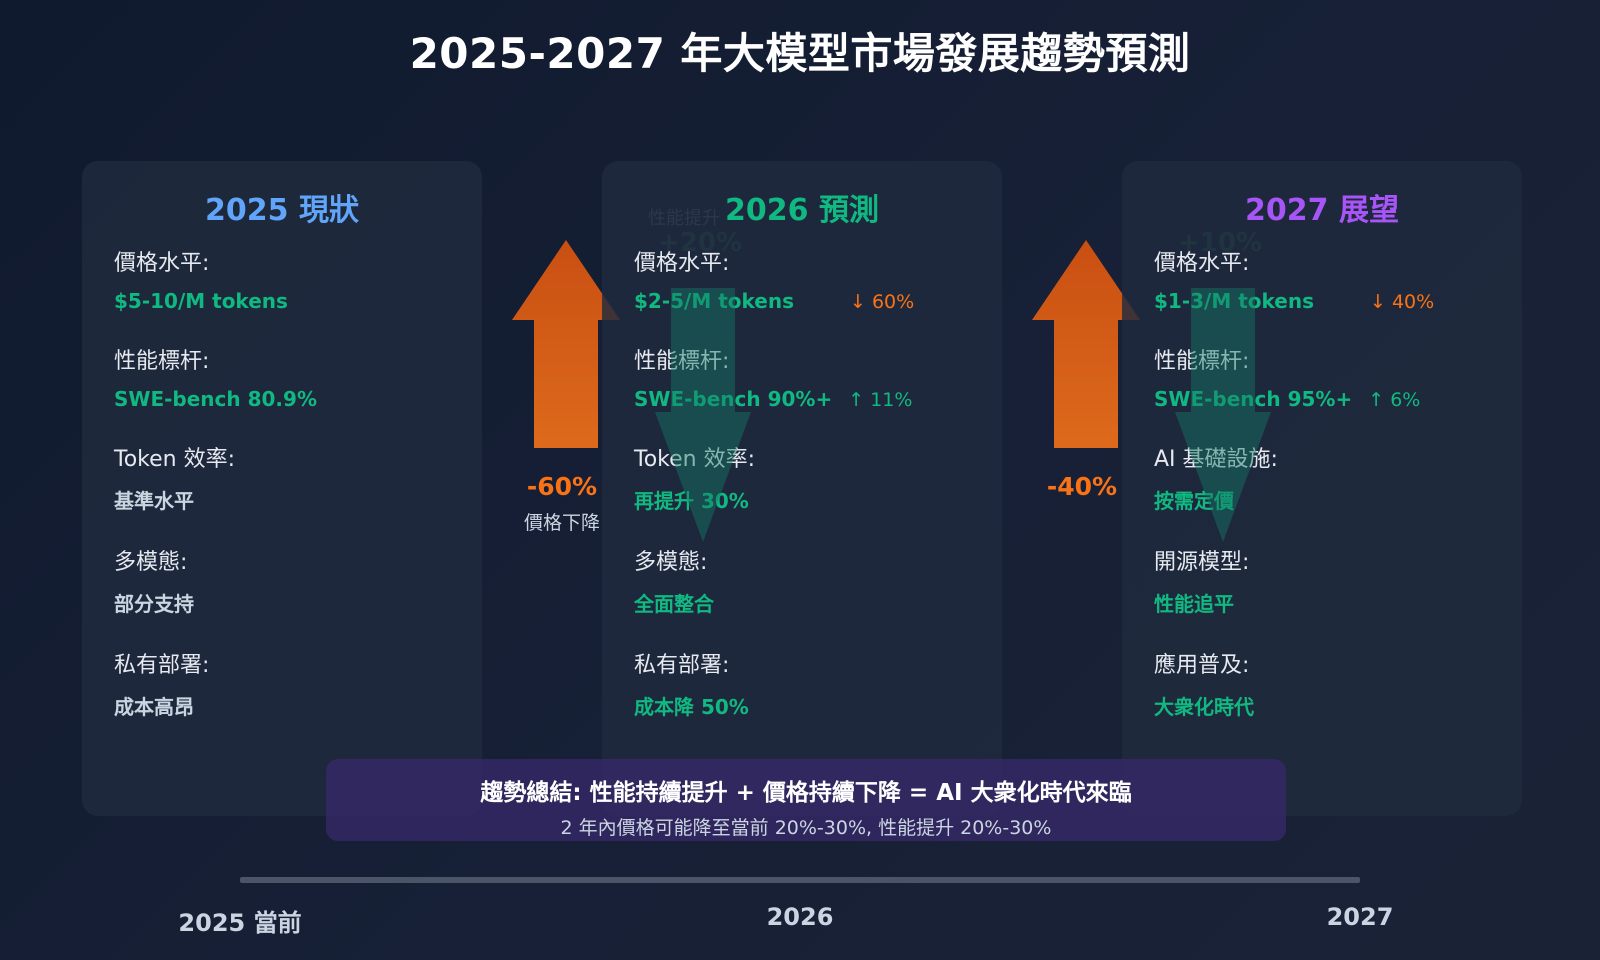 This screenshot has height=960, width=1600. I want to click on row-label: AI 基礎設施:, so click(1216, 459).